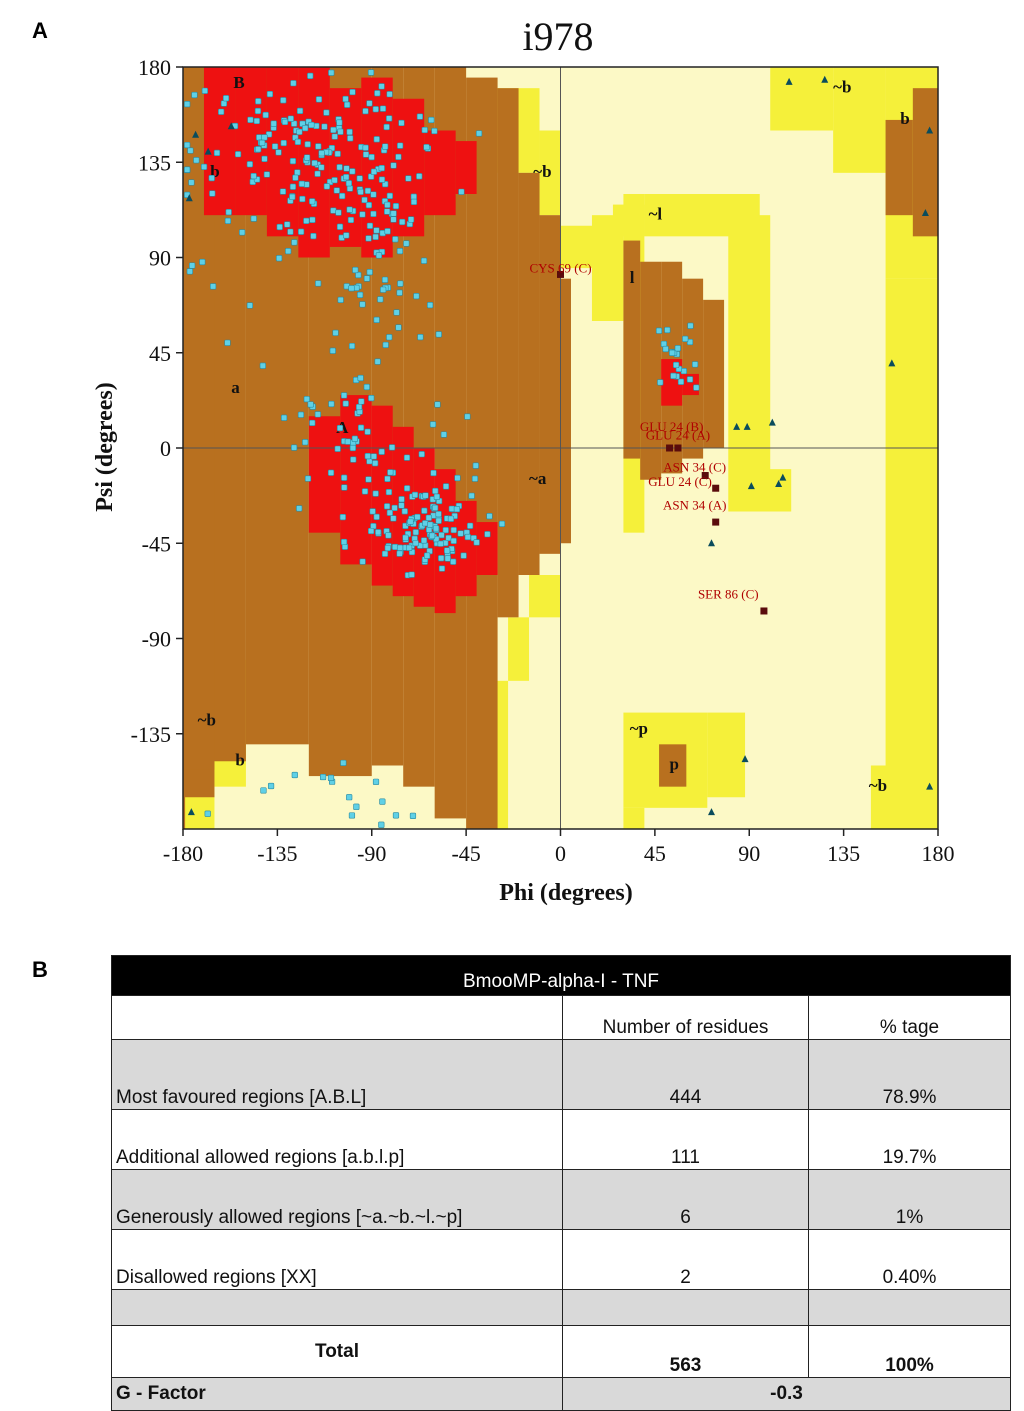 This screenshot has height=1411, width=1024. What do you see at coordinates (337, 1259) in the screenshot?
I see `row-label: Disallowed regions [XX]` at bounding box center [337, 1259].